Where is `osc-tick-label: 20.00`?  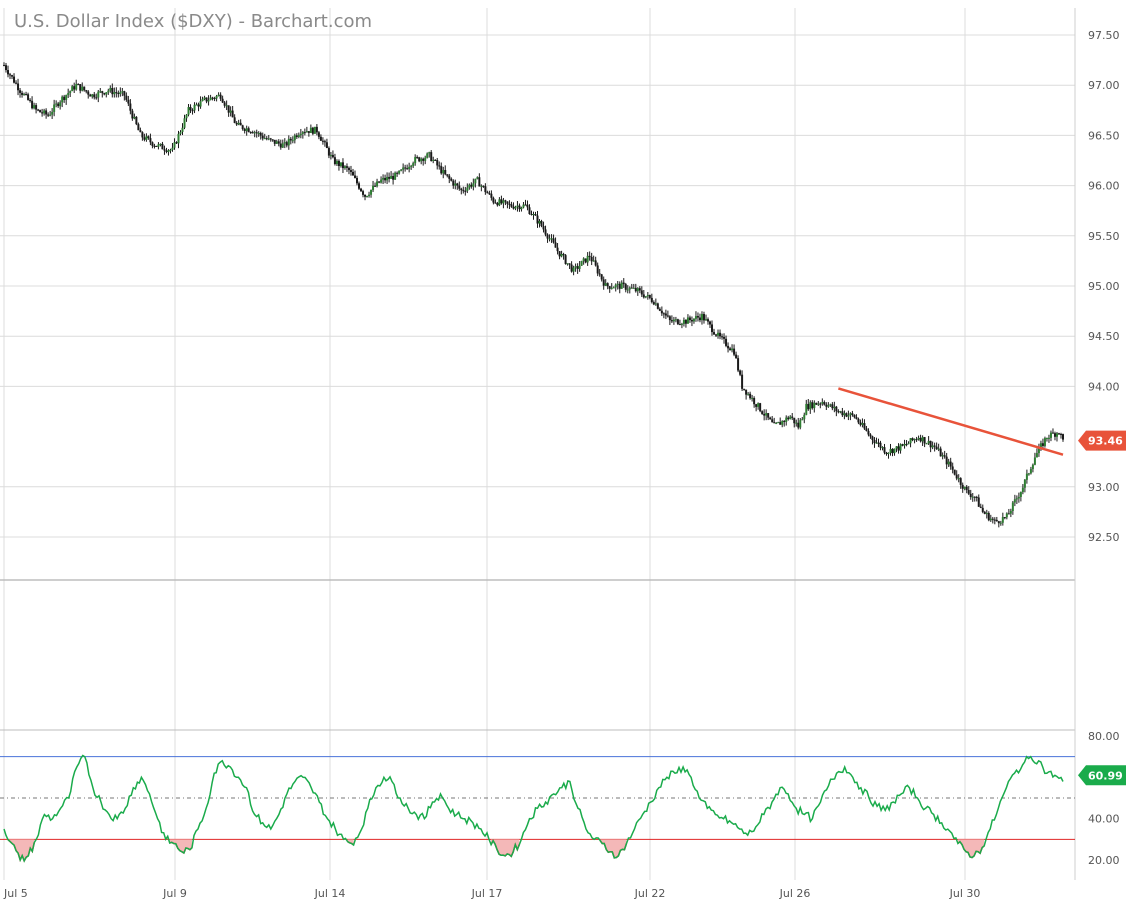
osc-tick-label: 20.00 is located at coordinates (1104, 860).